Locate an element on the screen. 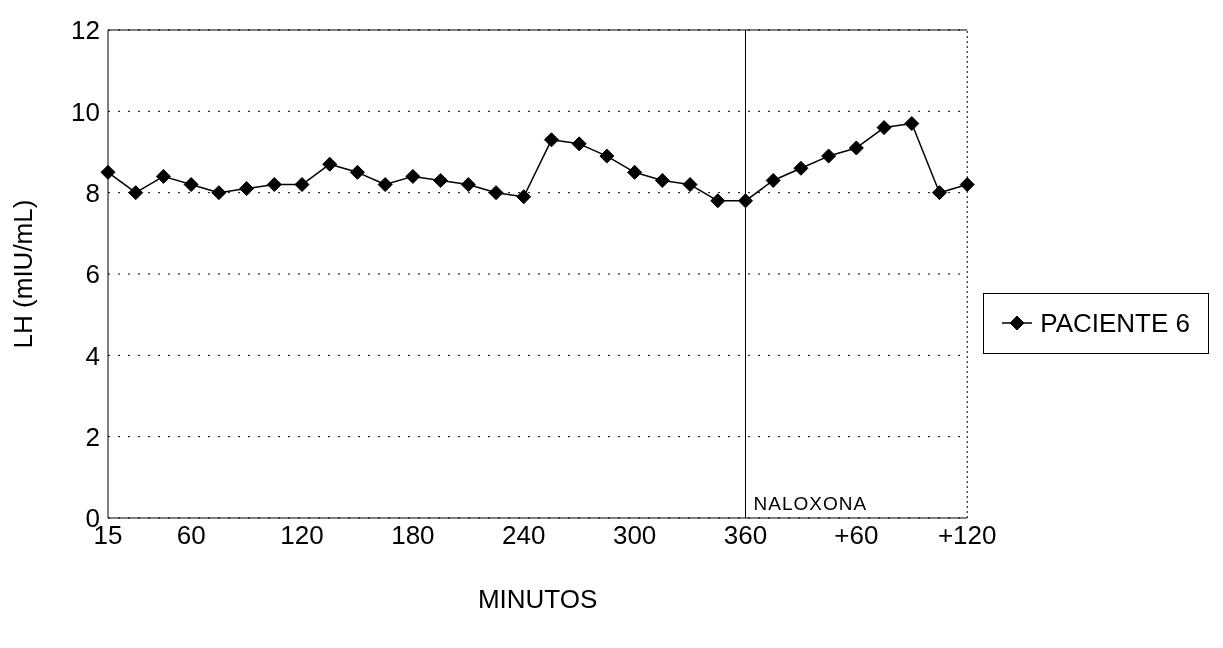 The image size is (1223, 648). x-tick-label: 180 is located at coordinates (413, 535).